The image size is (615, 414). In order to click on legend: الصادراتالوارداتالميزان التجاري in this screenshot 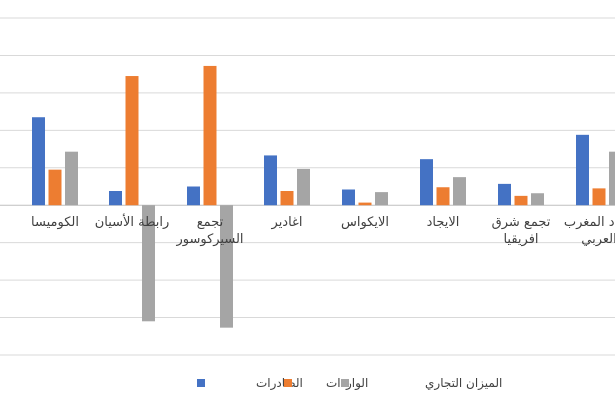, I will do `click(349, 383)`.